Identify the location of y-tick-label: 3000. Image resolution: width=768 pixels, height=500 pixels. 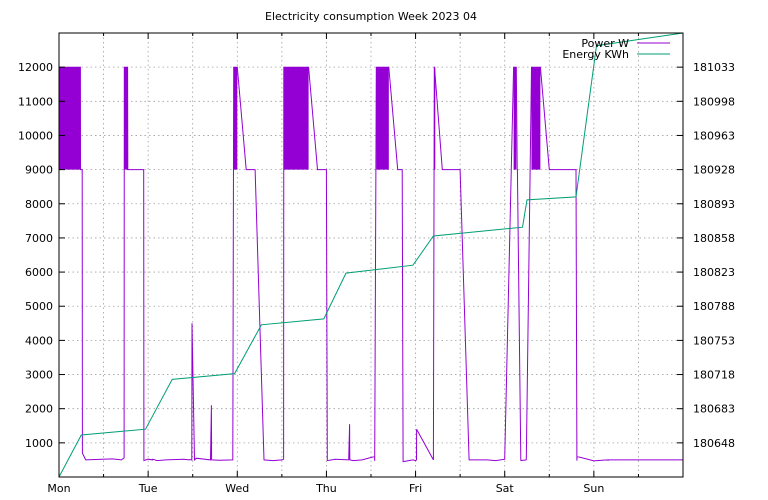
(39, 375).